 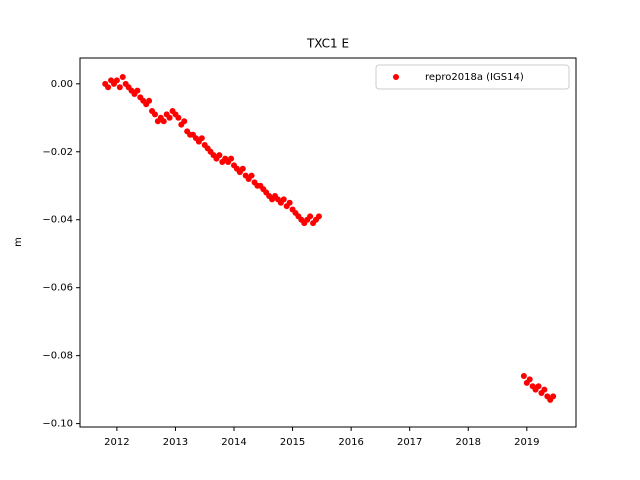 I want to click on x-tick-label: 2019, so click(x=526, y=442).